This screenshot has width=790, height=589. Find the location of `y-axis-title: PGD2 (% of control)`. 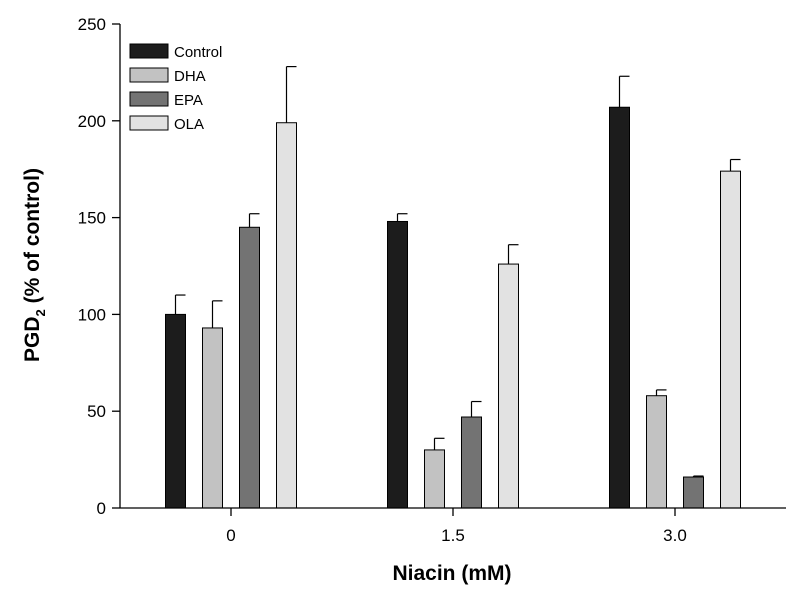

y-axis-title: PGD2 (% of control) is located at coordinates (34, 265).